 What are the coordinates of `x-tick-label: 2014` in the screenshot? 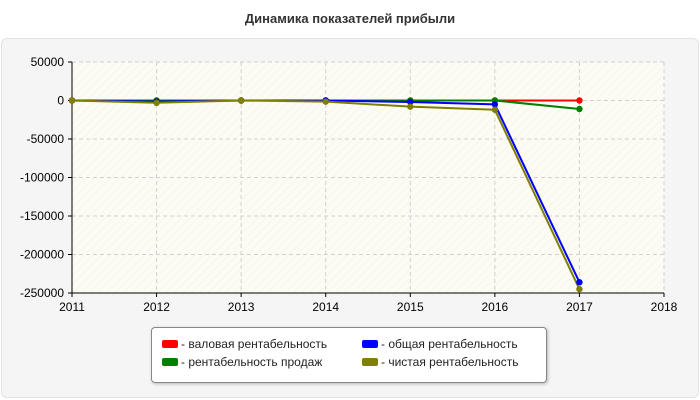 It's located at (325, 307).